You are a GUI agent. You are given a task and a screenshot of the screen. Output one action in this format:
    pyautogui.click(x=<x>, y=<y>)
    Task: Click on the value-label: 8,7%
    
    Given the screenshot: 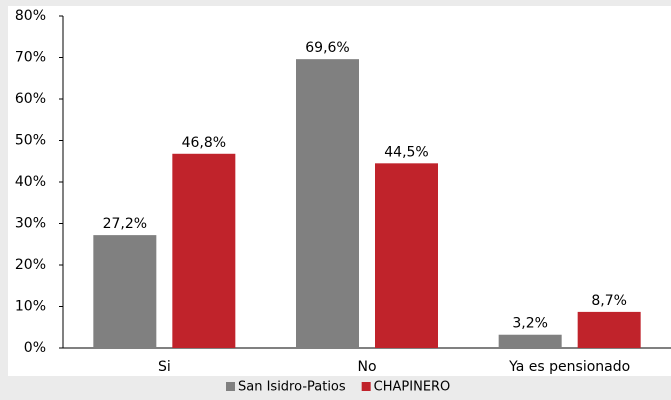 What is the action you would take?
    pyautogui.click(x=609, y=301)
    